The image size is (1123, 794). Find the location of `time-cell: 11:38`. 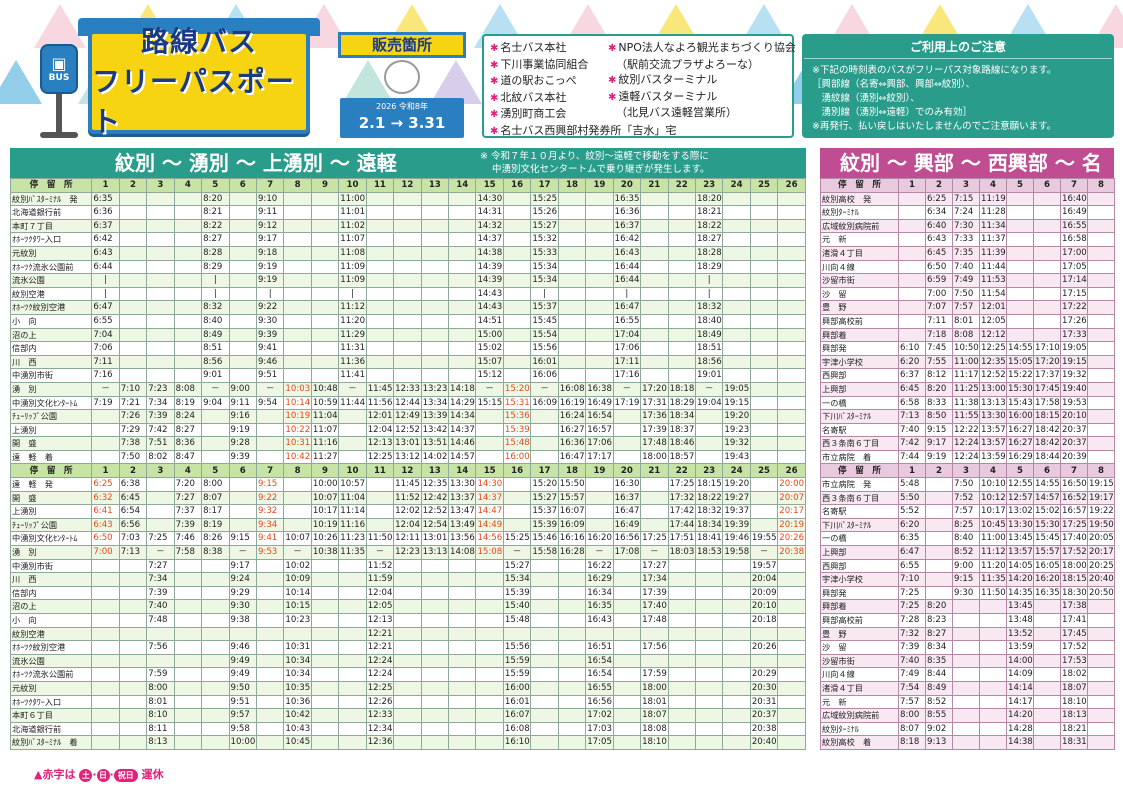

time-cell: 11:38 is located at coordinates (966, 403).